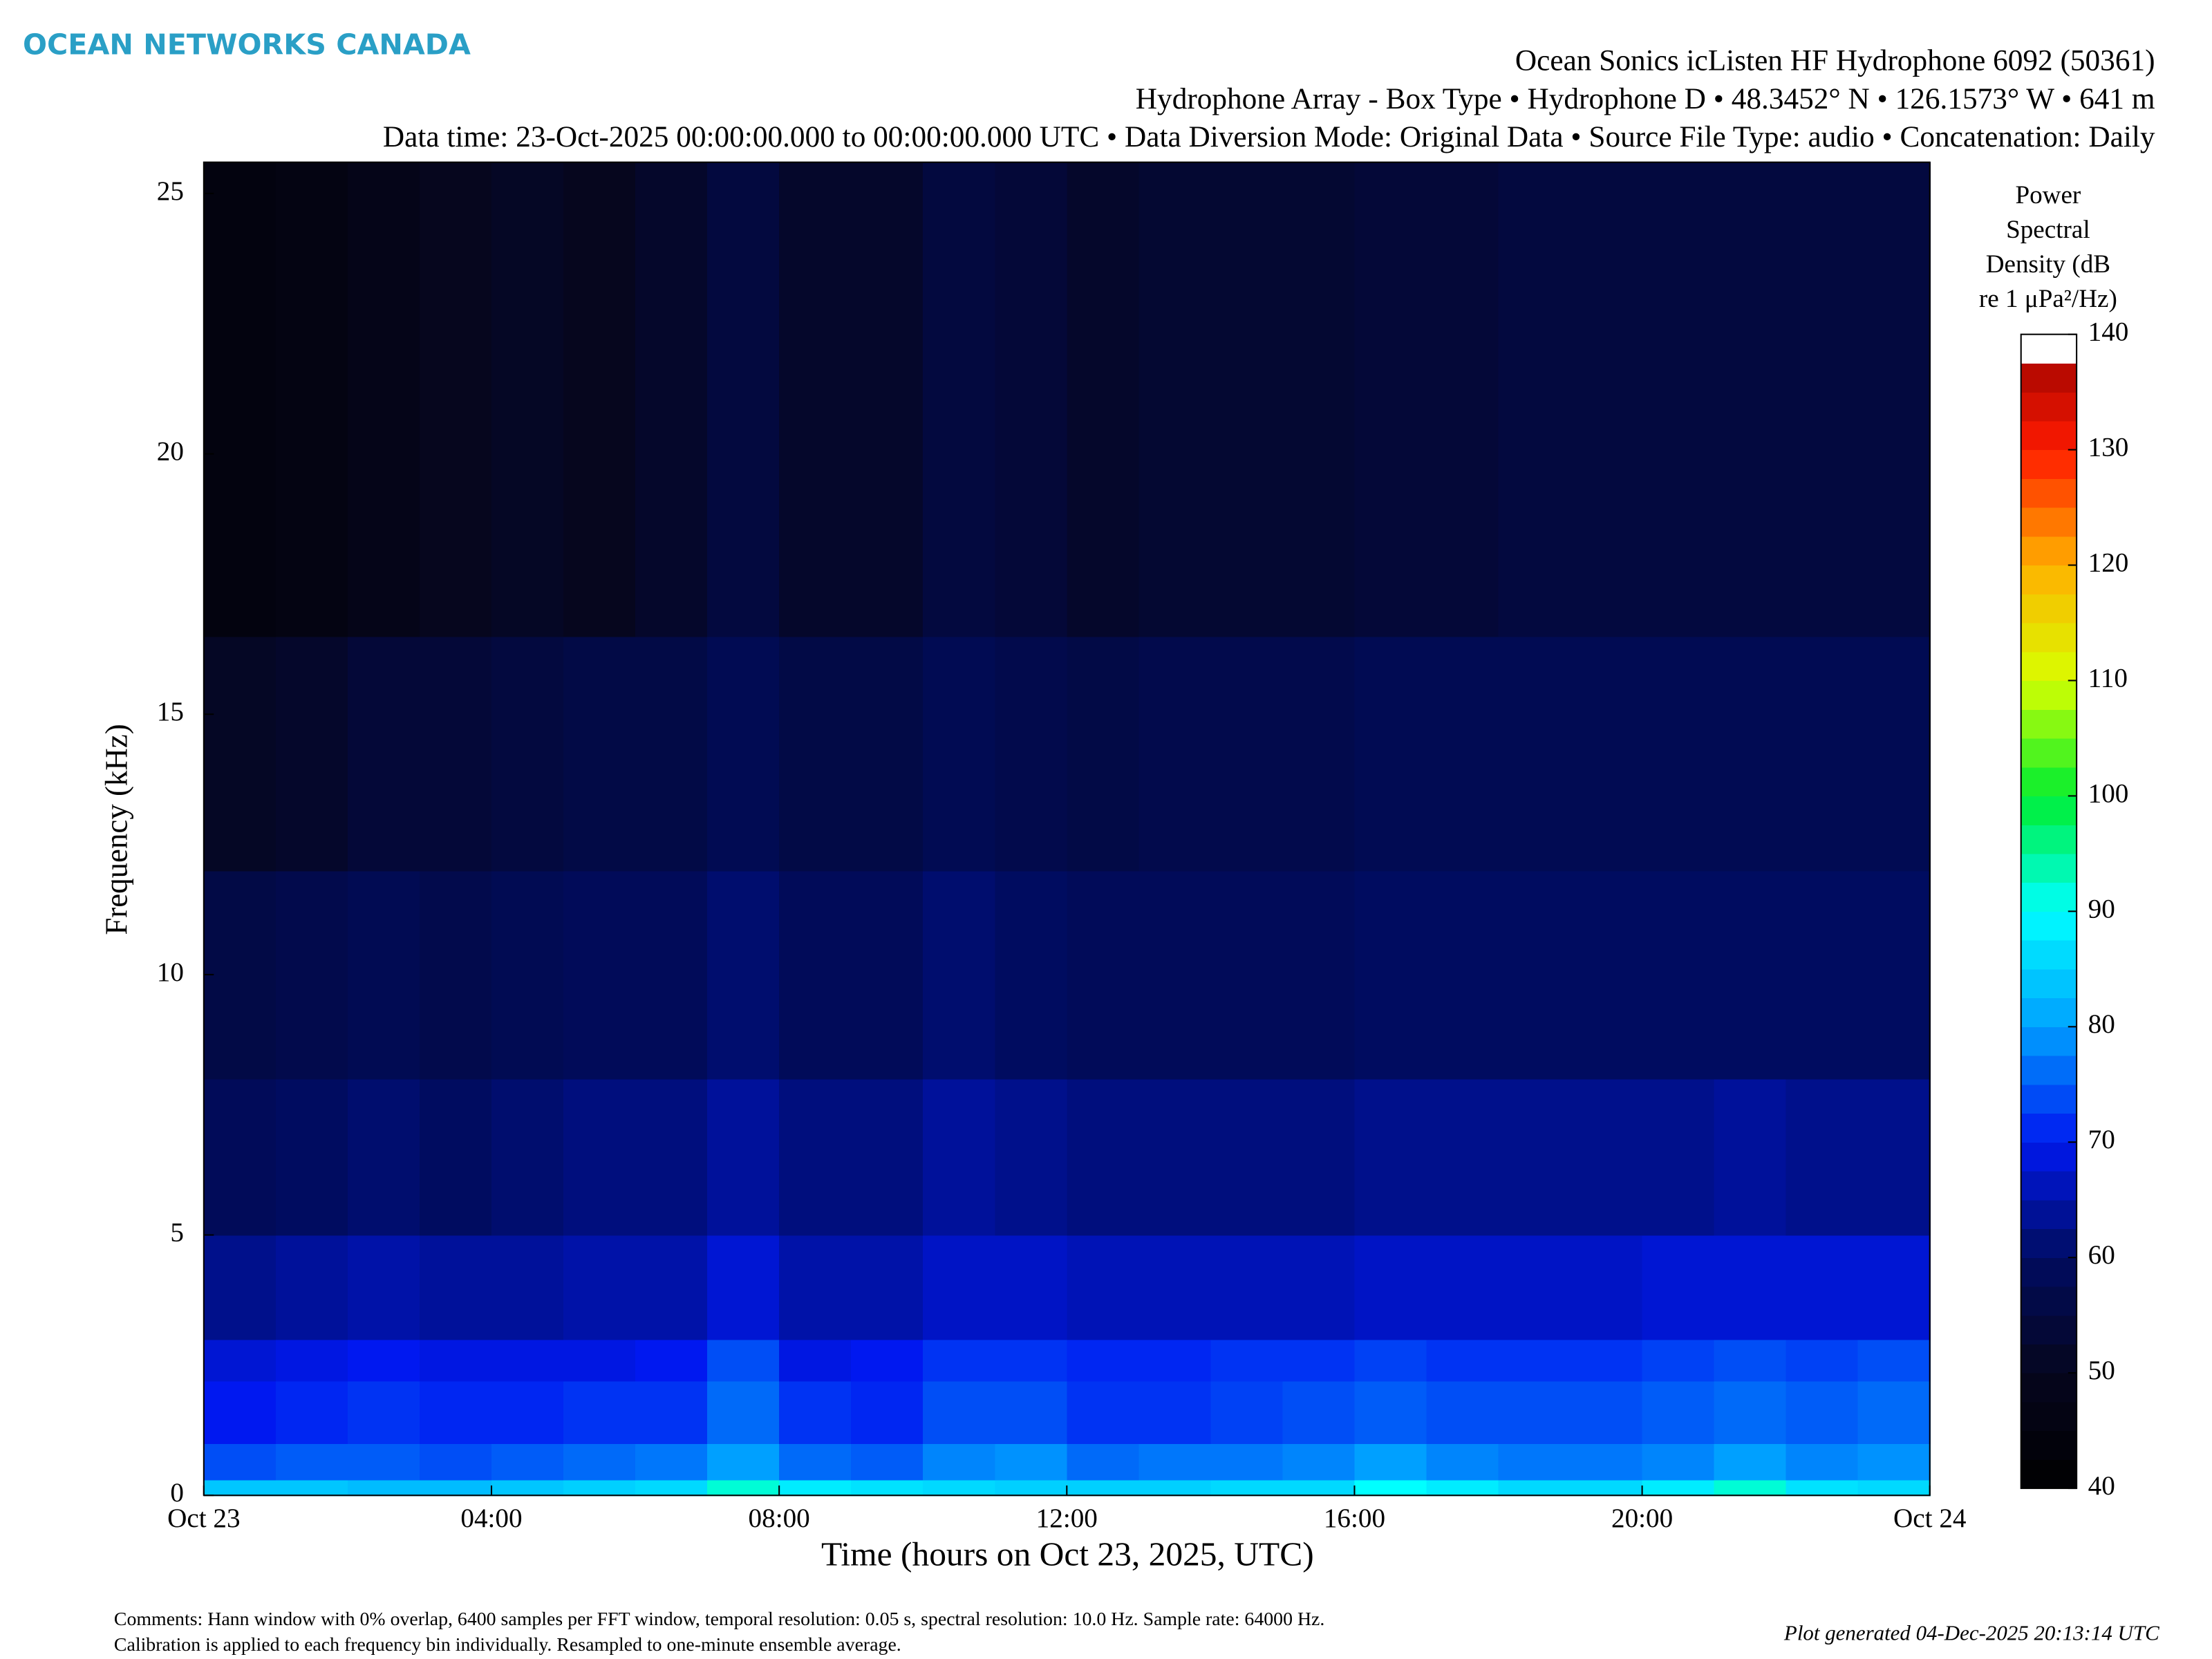  Describe the element at coordinates (2108, 563) in the screenshot. I see `colorbar-tick-label: 120` at that location.